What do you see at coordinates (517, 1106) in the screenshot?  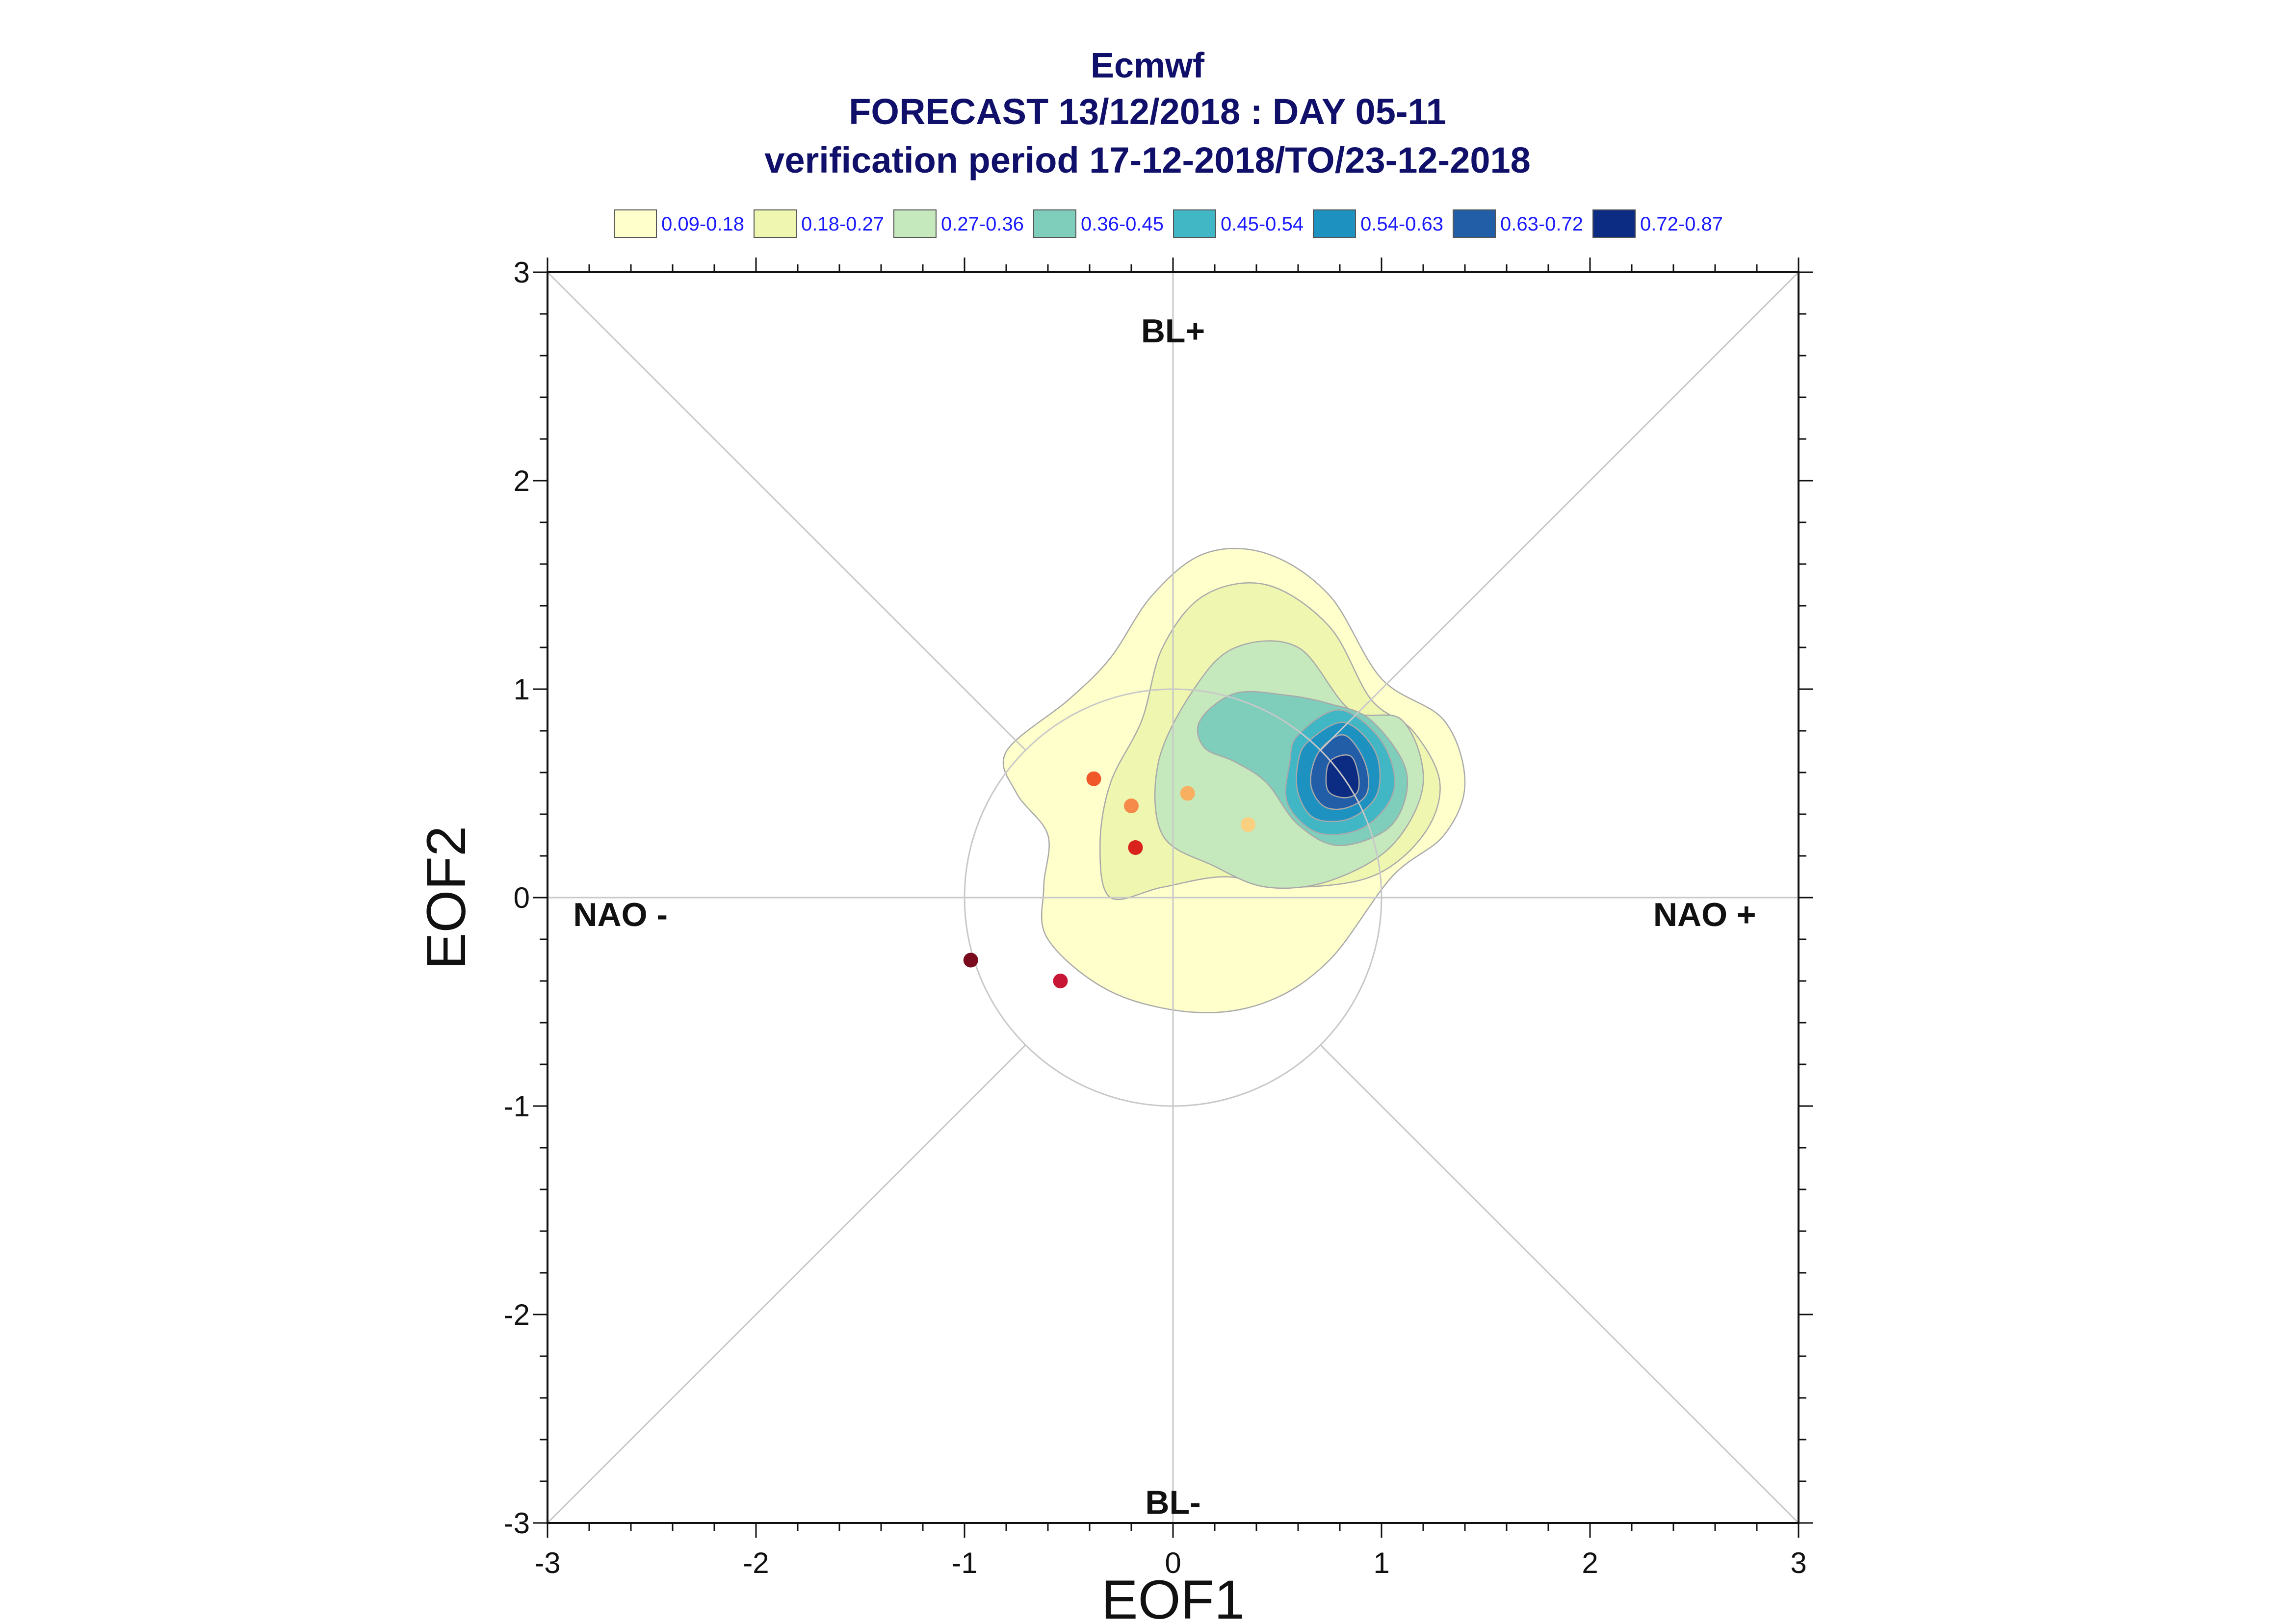 I see `y-tick-label: -1` at bounding box center [517, 1106].